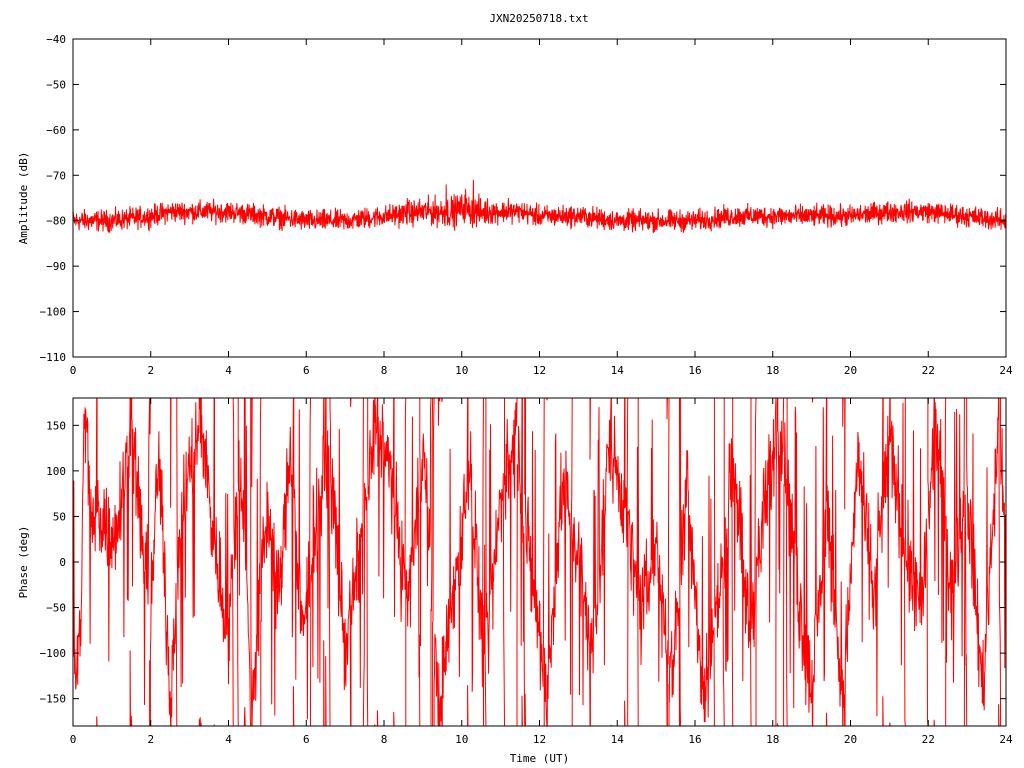 The width and height of the screenshot is (1024, 768). I want to click on y-tick-label: 100, so click(56, 471).